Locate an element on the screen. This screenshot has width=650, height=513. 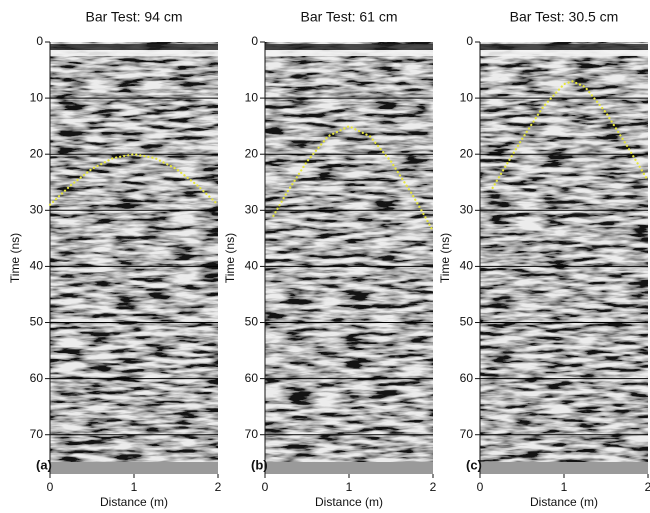
panel-title: Bar Test: 94 cm is located at coordinates (133, 17).